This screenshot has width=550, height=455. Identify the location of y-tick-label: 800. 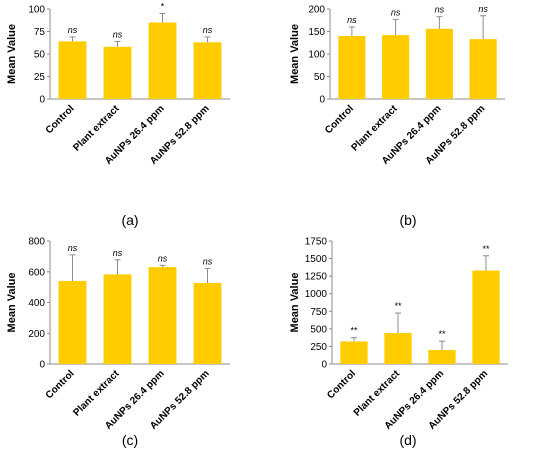
(36, 242).